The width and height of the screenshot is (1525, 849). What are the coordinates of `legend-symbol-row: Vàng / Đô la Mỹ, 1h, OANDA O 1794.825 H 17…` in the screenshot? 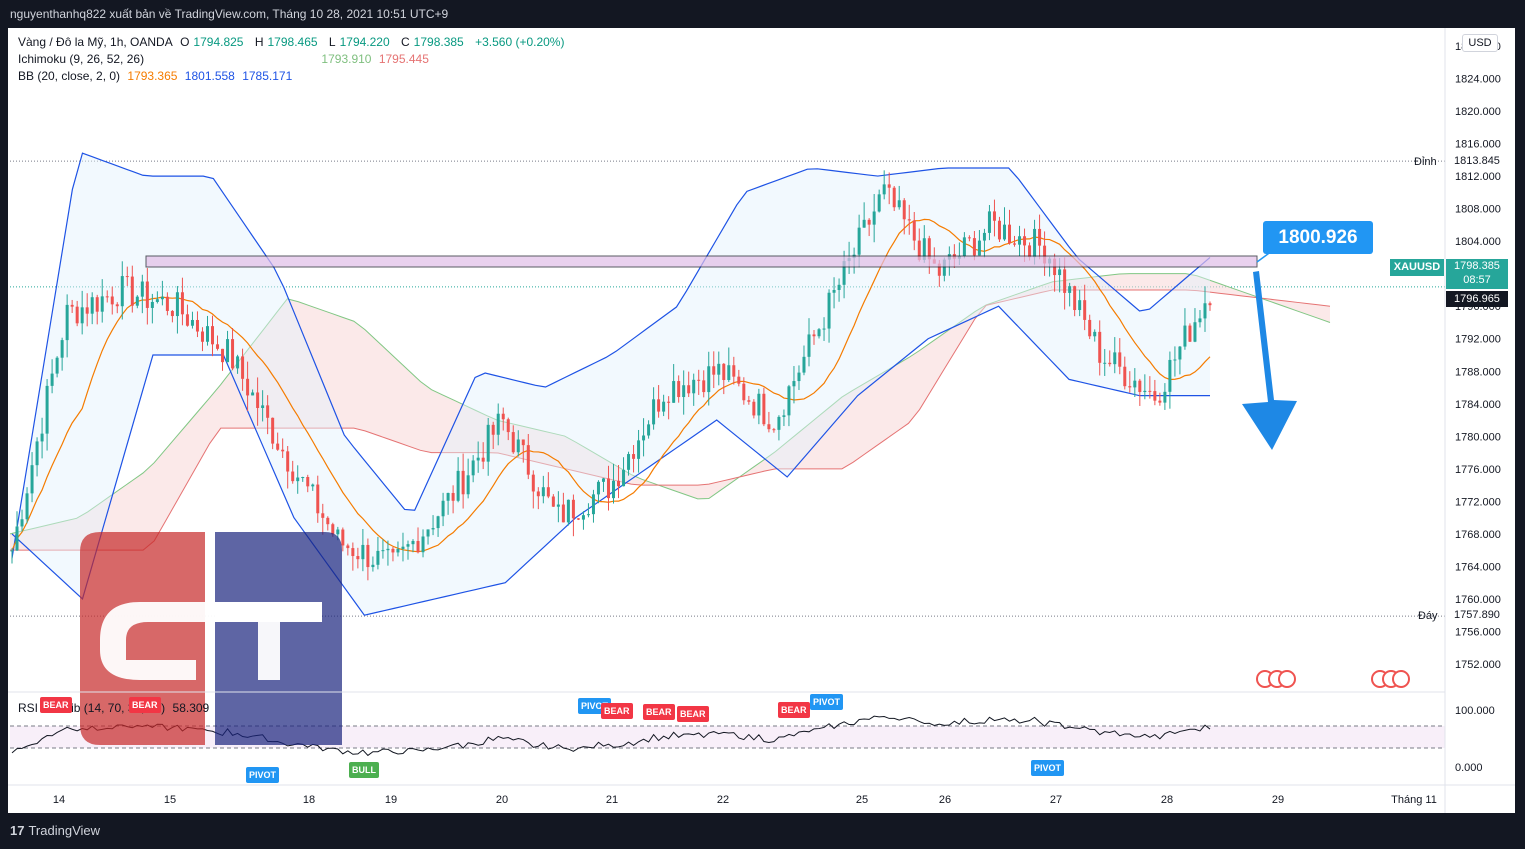 It's located at (293, 42).